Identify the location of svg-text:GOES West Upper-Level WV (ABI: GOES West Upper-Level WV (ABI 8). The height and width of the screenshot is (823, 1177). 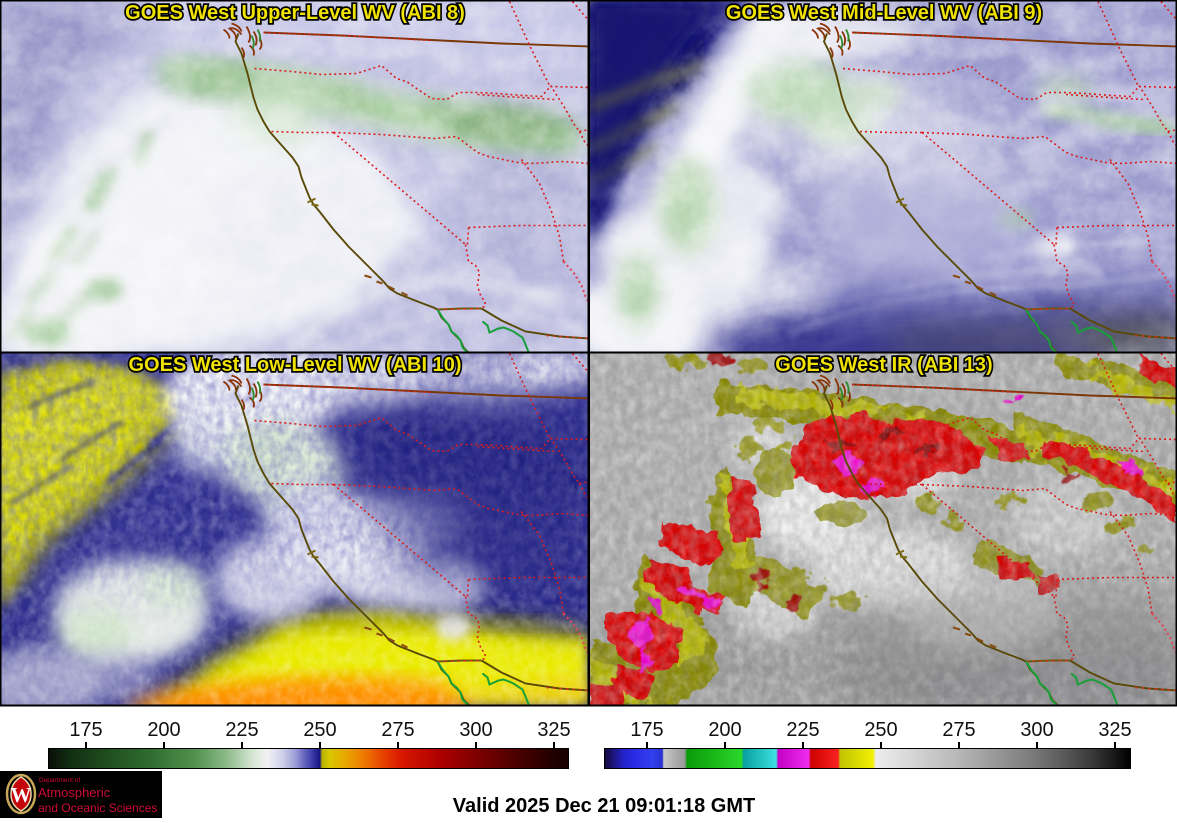
(295, 13).